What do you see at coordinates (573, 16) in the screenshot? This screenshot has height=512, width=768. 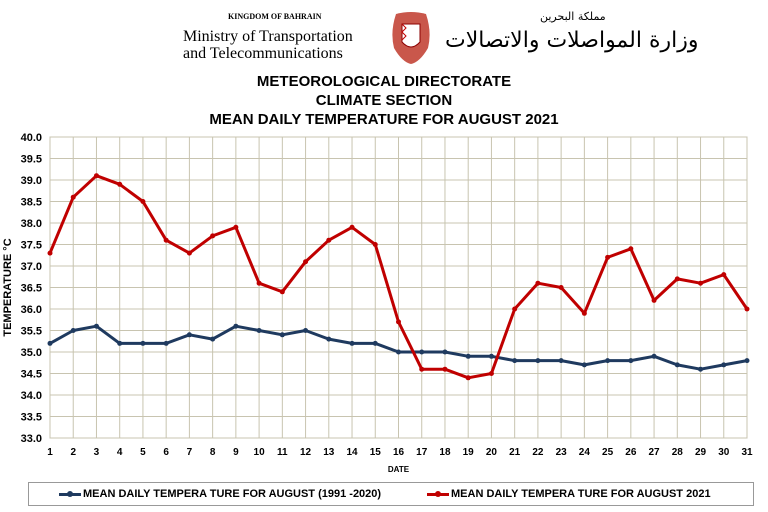 I see `arabic-kingdom: مملكة البحرين` at bounding box center [573, 16].